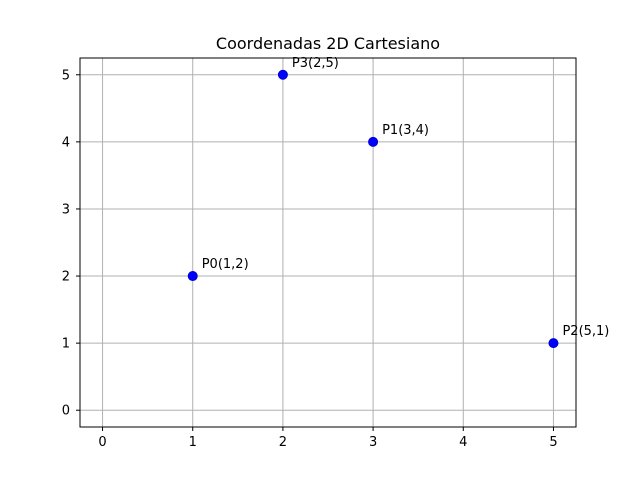 This screenshot has height=480, width=640. Describe the element at coordinates (102, 442) in the screenshot. I see `x-tick-label: 0` at that location.